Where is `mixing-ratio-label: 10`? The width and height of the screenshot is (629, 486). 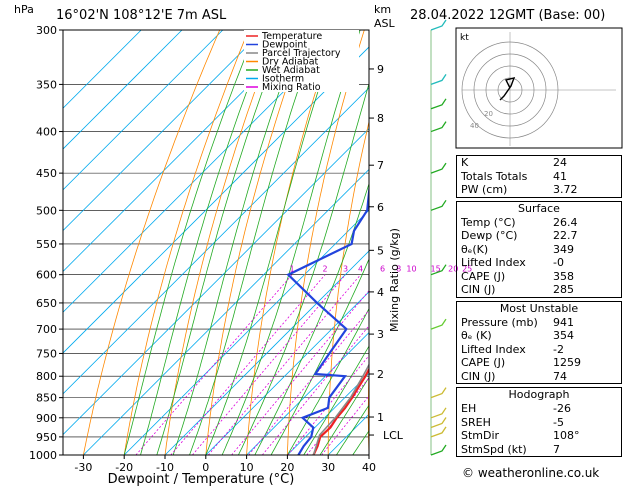 mixing-ratio-label: 10 is located at coordinates (411, 269).